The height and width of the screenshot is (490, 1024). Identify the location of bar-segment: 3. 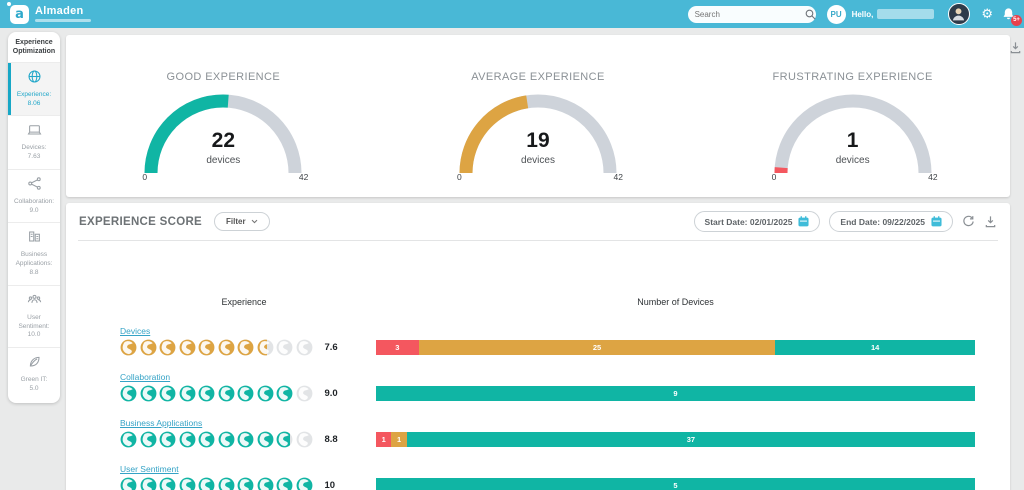
(397, 347).